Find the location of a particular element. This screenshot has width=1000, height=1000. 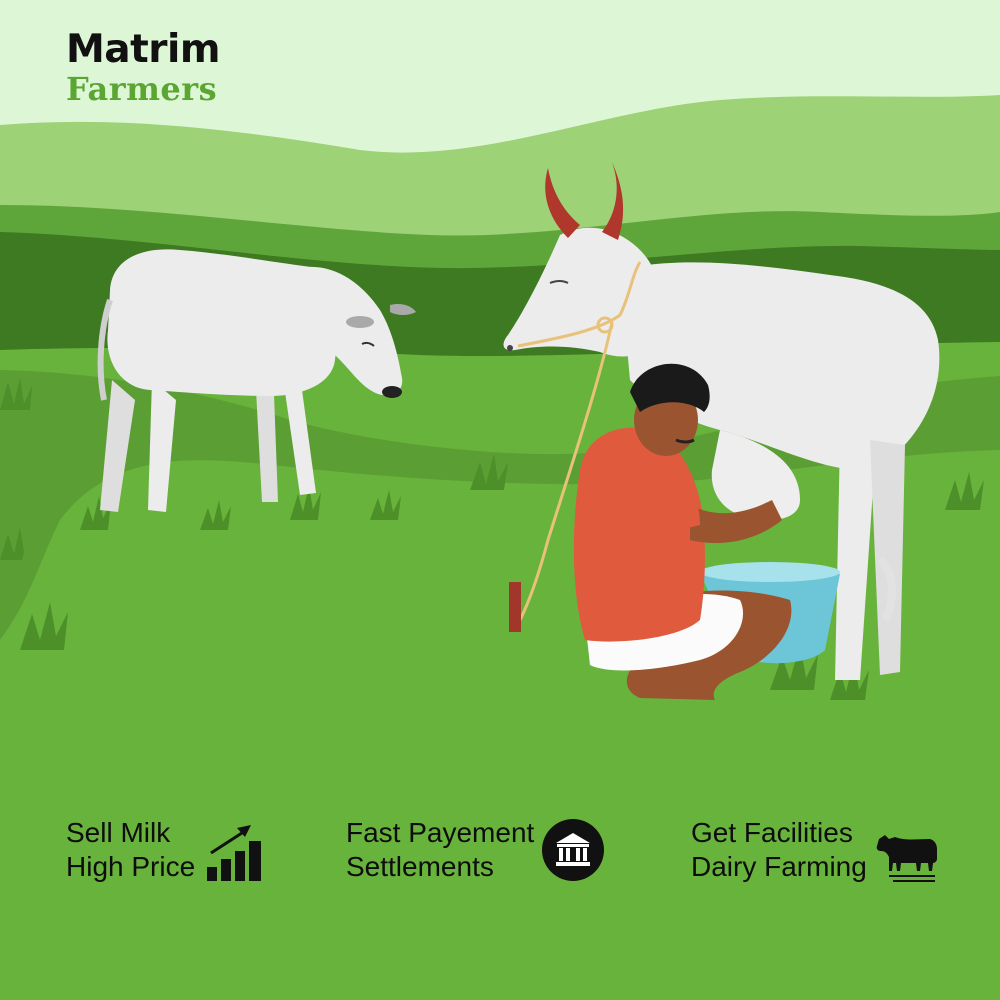

brand-name-line1: Matrim is located at coordinates (143, 49).